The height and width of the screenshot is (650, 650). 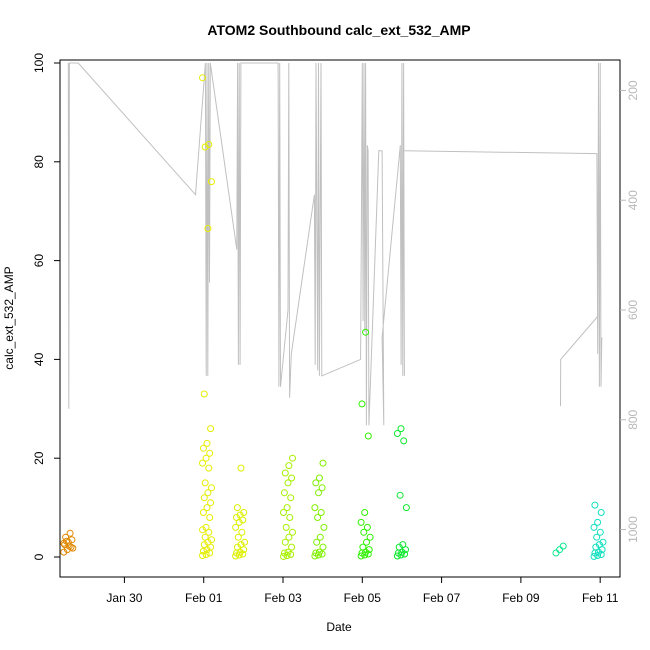 I want to click on y-tick-label-2: 40, so click(x=39, y=359).